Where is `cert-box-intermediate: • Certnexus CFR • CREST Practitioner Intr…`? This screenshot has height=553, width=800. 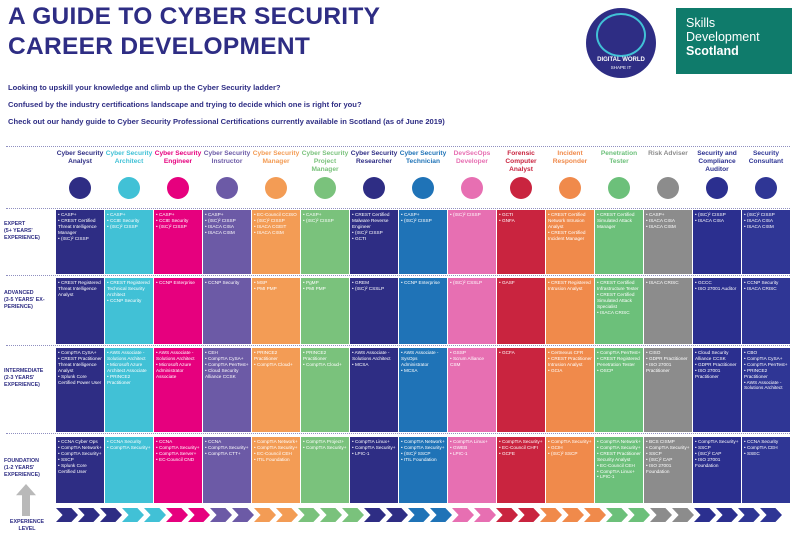 cert-box-intermediate: • Certnexus CFR • CREST Practitioner Intr… is located at coordinates (570, 390).